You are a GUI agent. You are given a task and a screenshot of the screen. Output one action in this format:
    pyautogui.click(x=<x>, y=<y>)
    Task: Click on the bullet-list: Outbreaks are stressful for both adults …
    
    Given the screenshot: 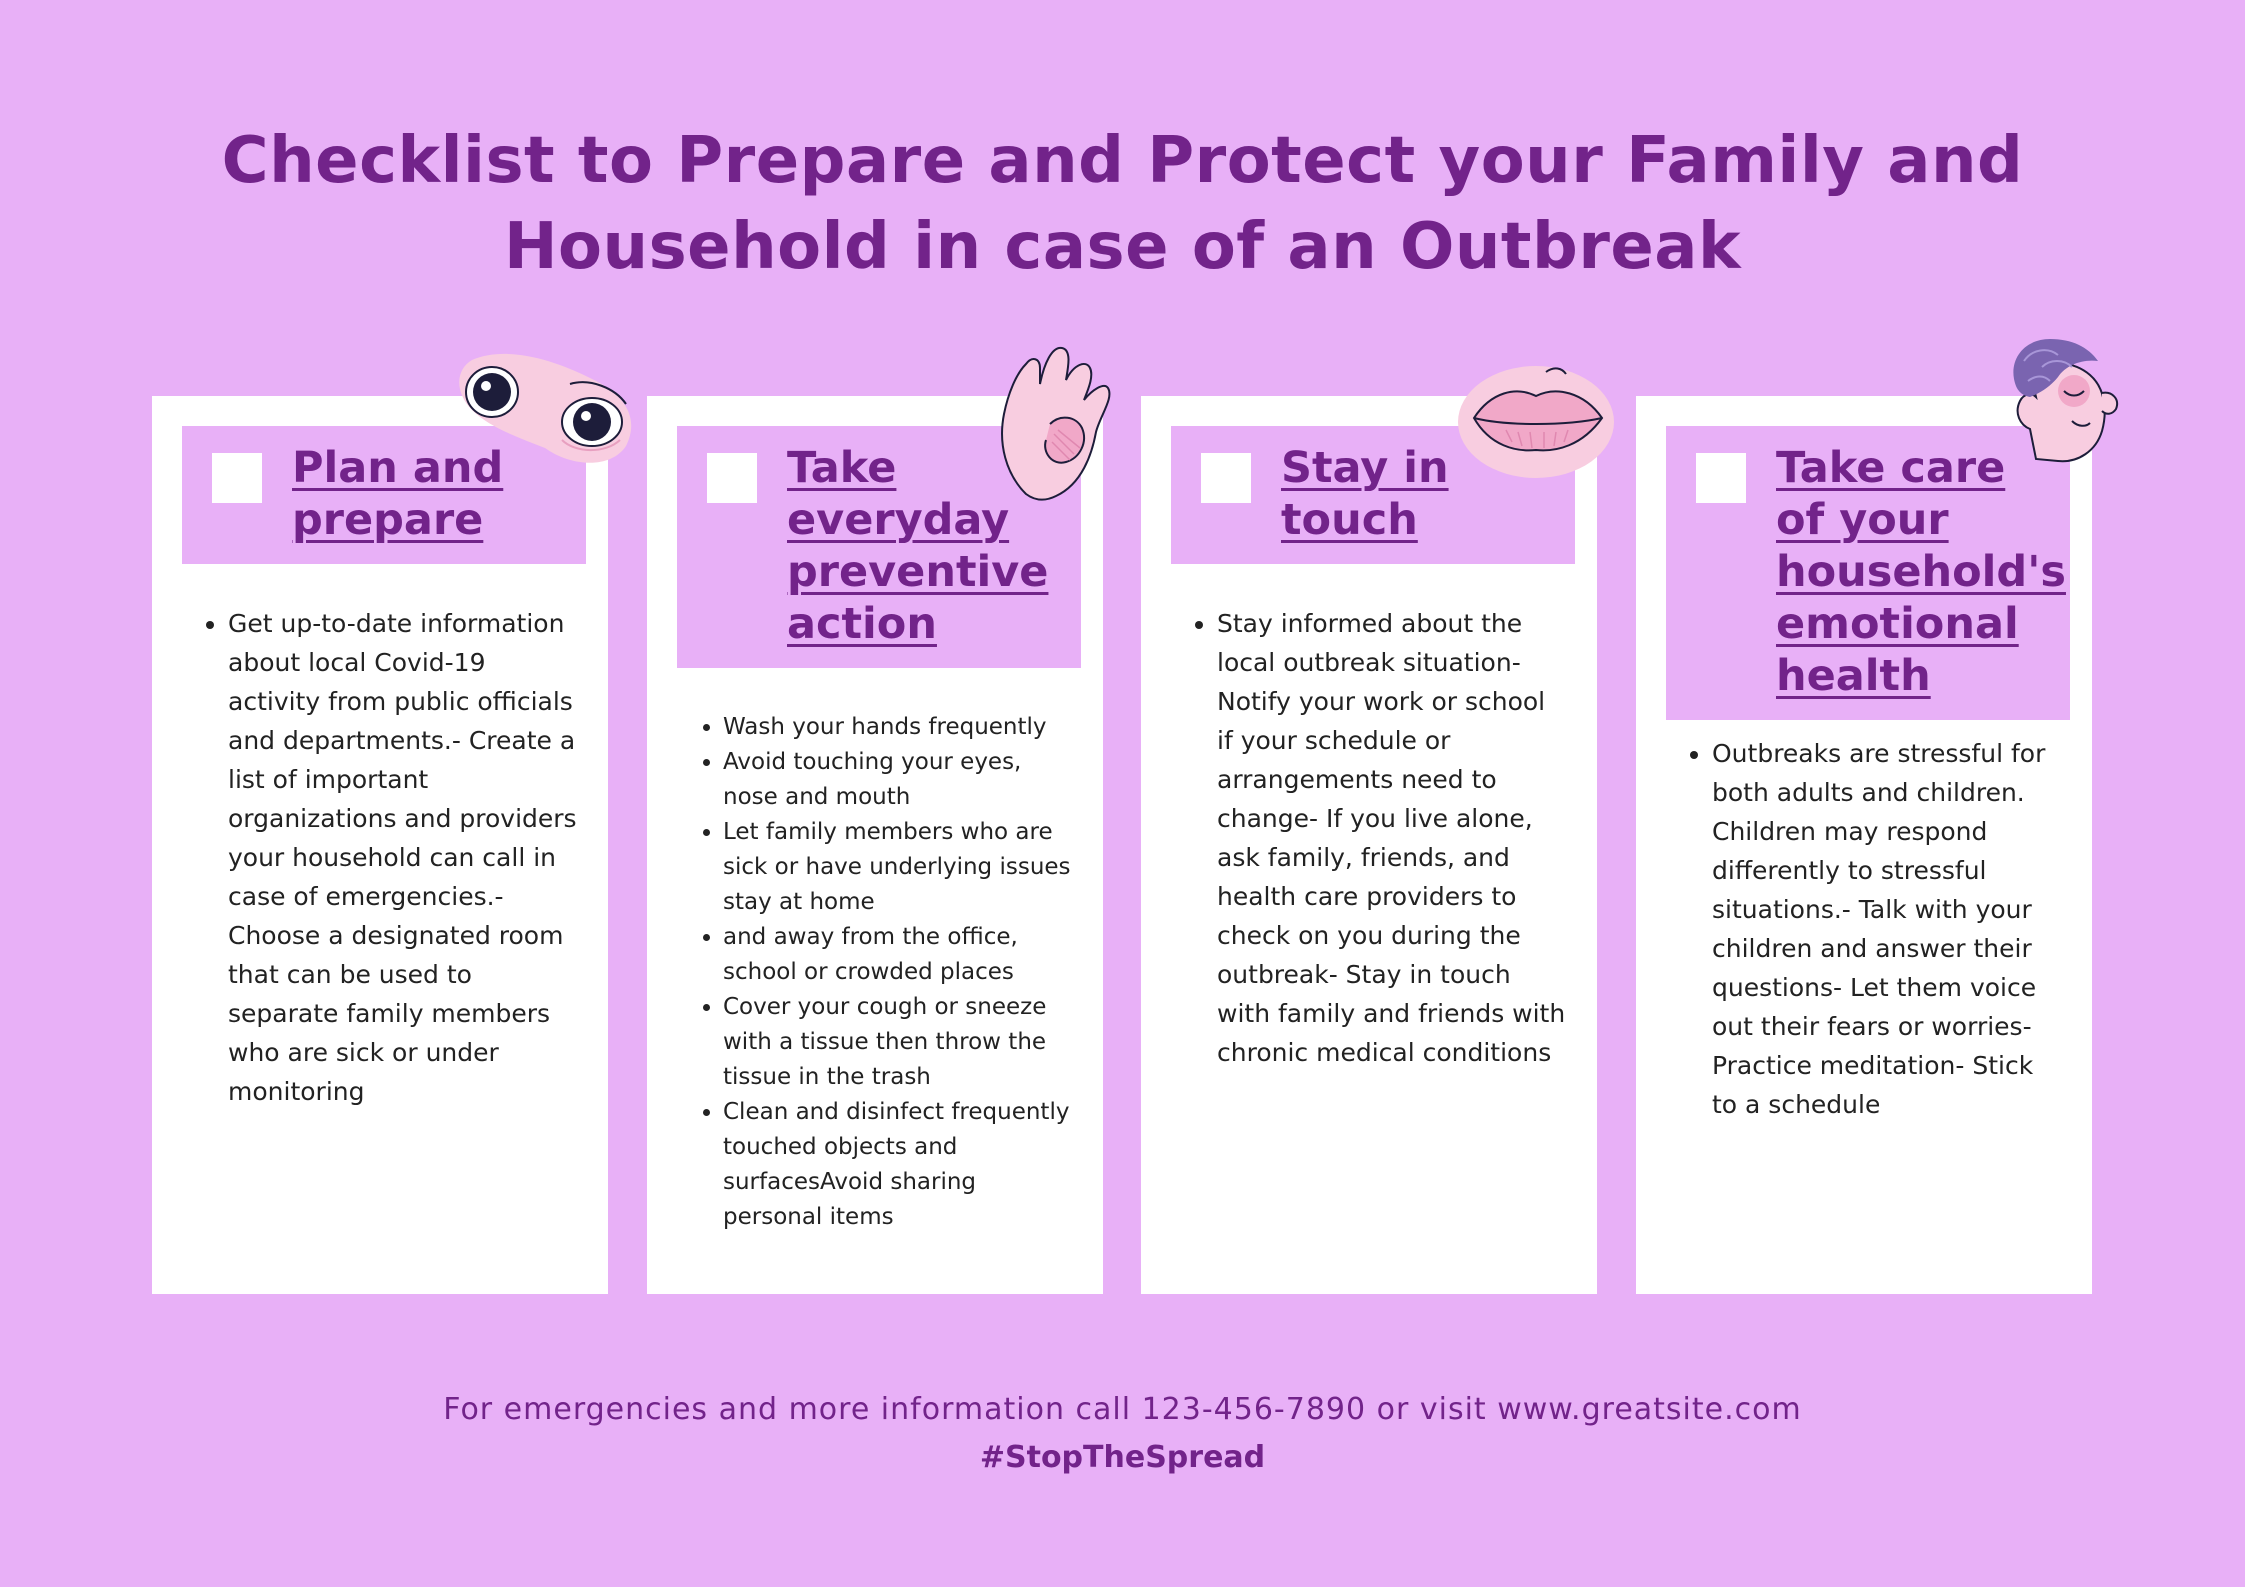 What is the action you would take?
    pyautogui.click(x=1874, y=929)
    